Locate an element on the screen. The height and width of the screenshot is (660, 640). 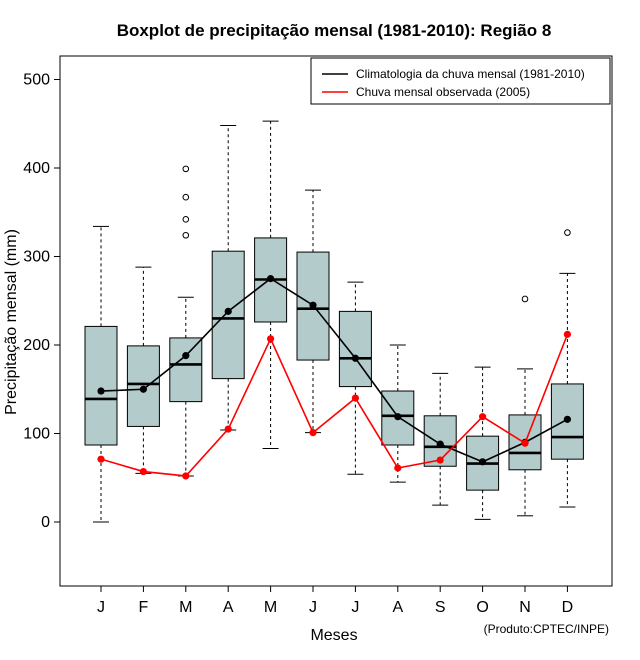
x-tick-label: D is located at coordinates (568, 607).